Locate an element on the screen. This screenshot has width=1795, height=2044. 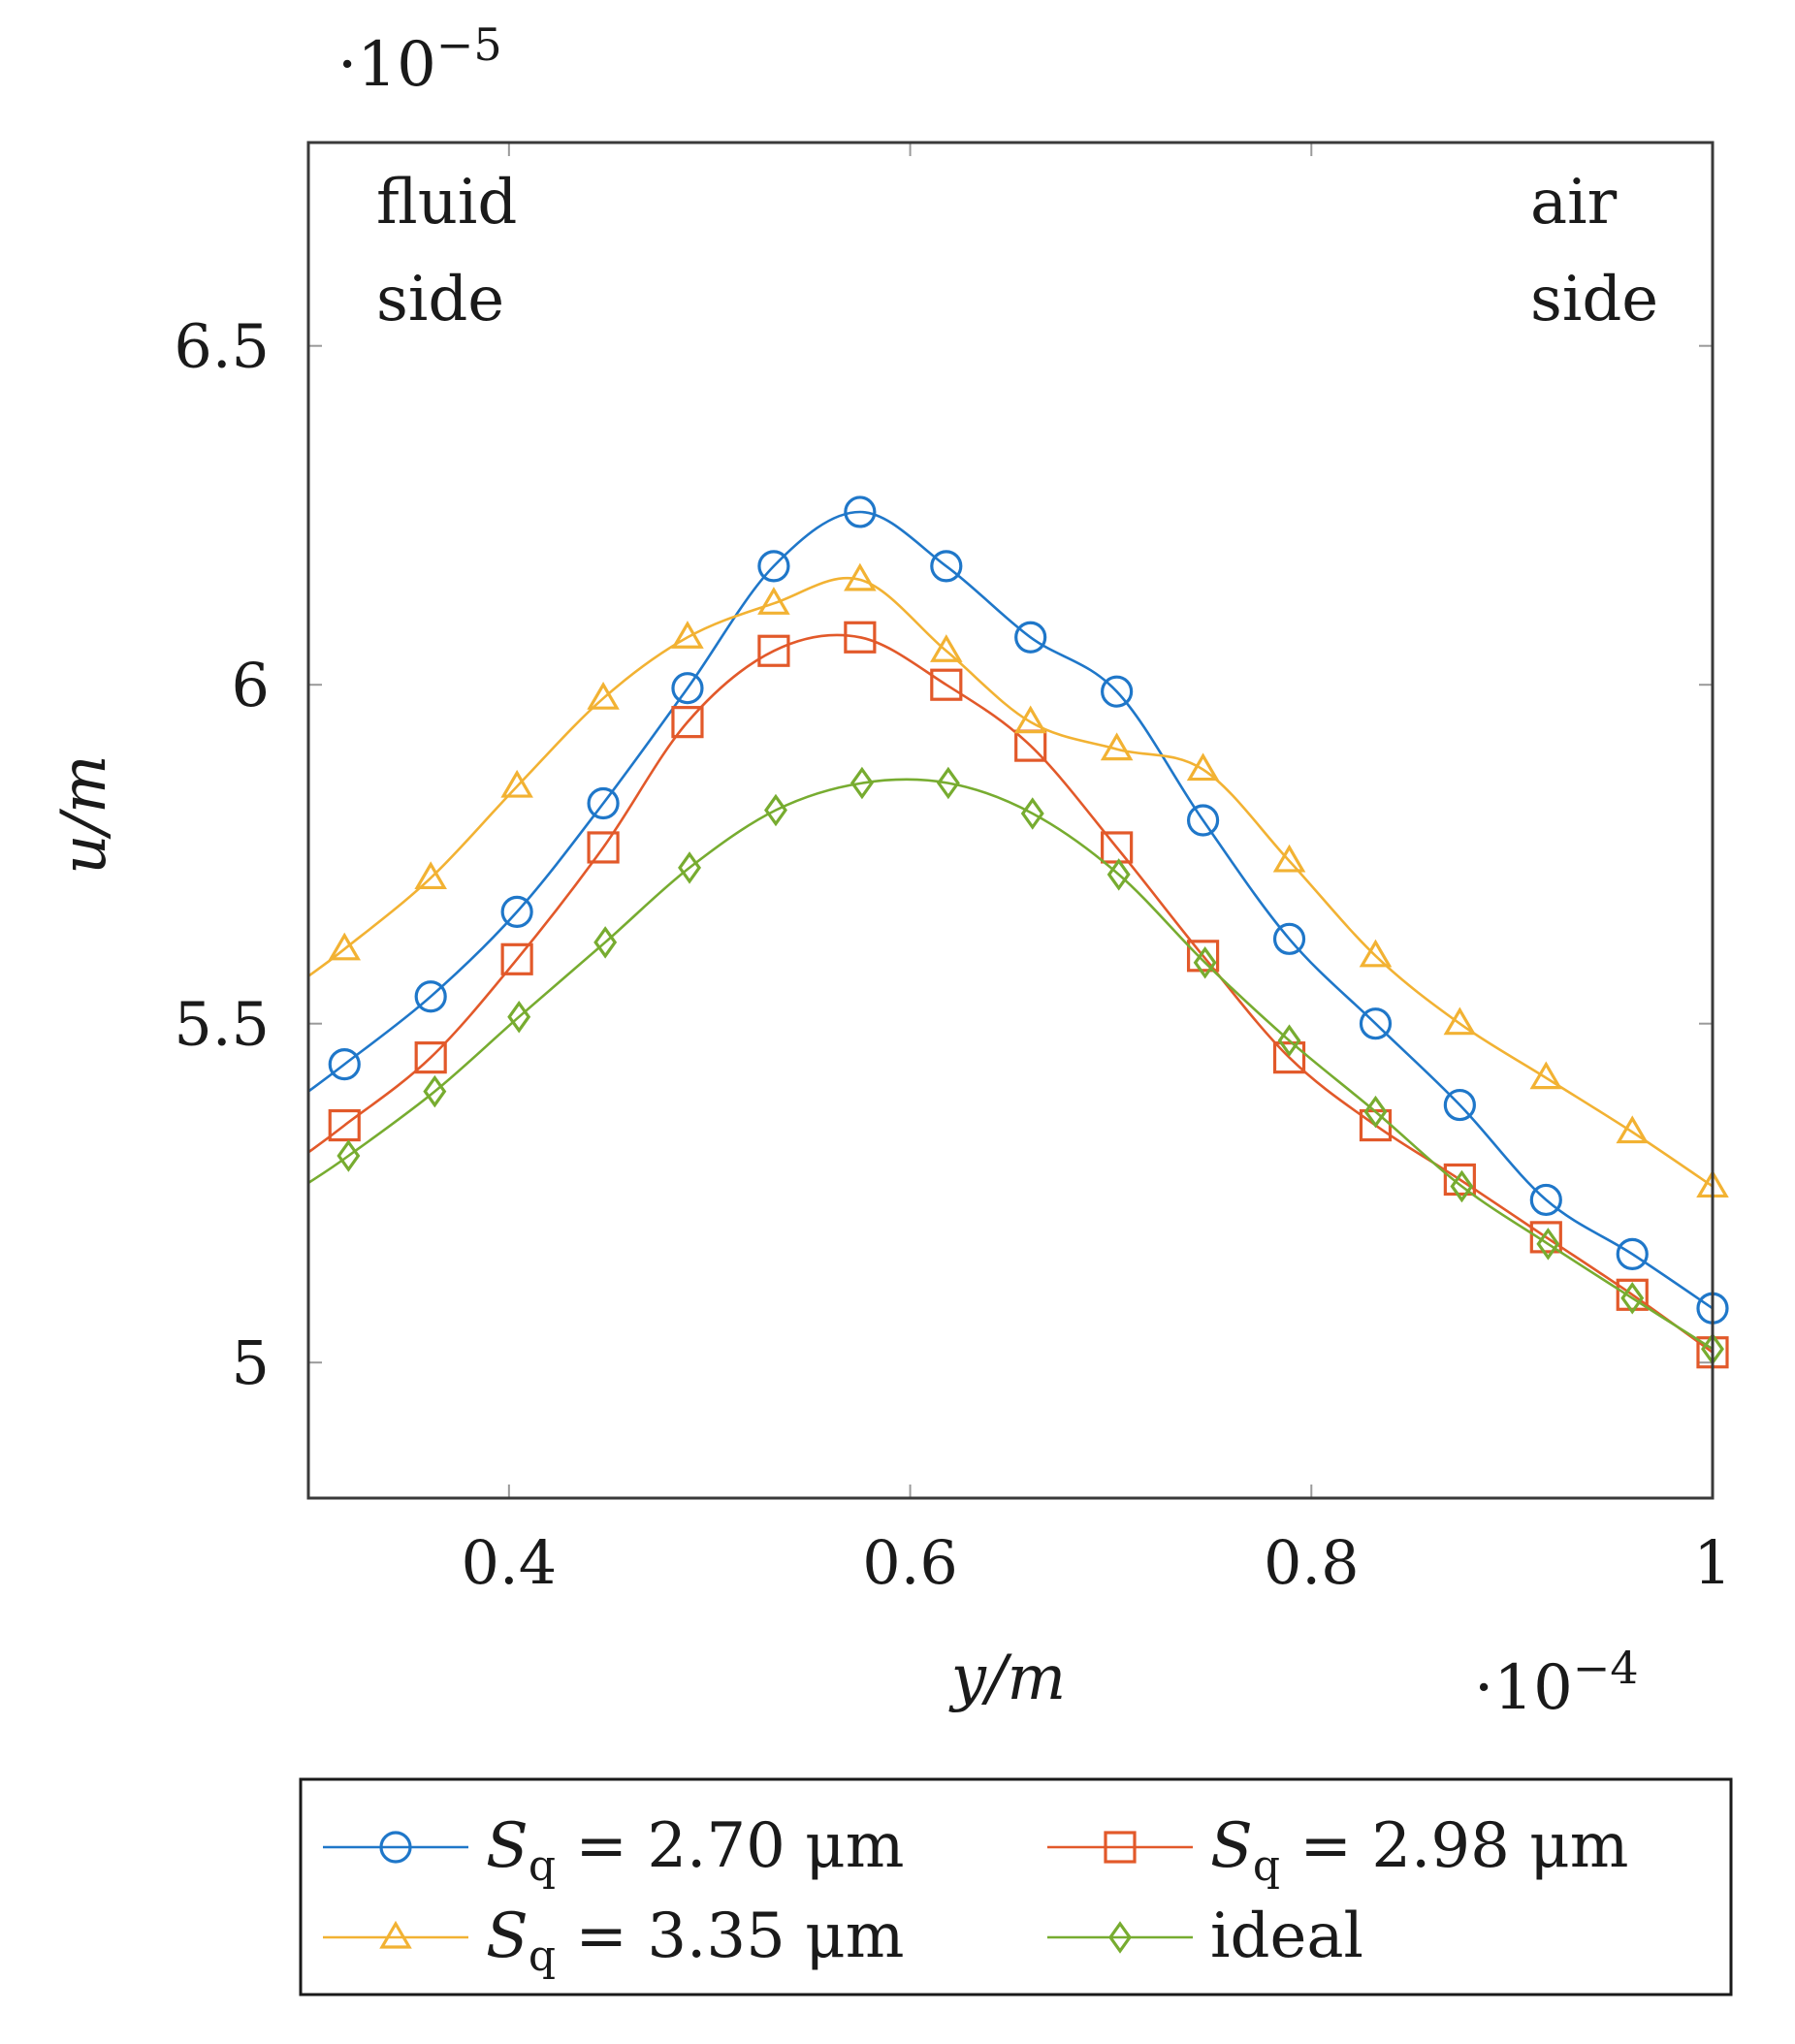
legend-marker-diamond is located at coordinates (1120, 1937).